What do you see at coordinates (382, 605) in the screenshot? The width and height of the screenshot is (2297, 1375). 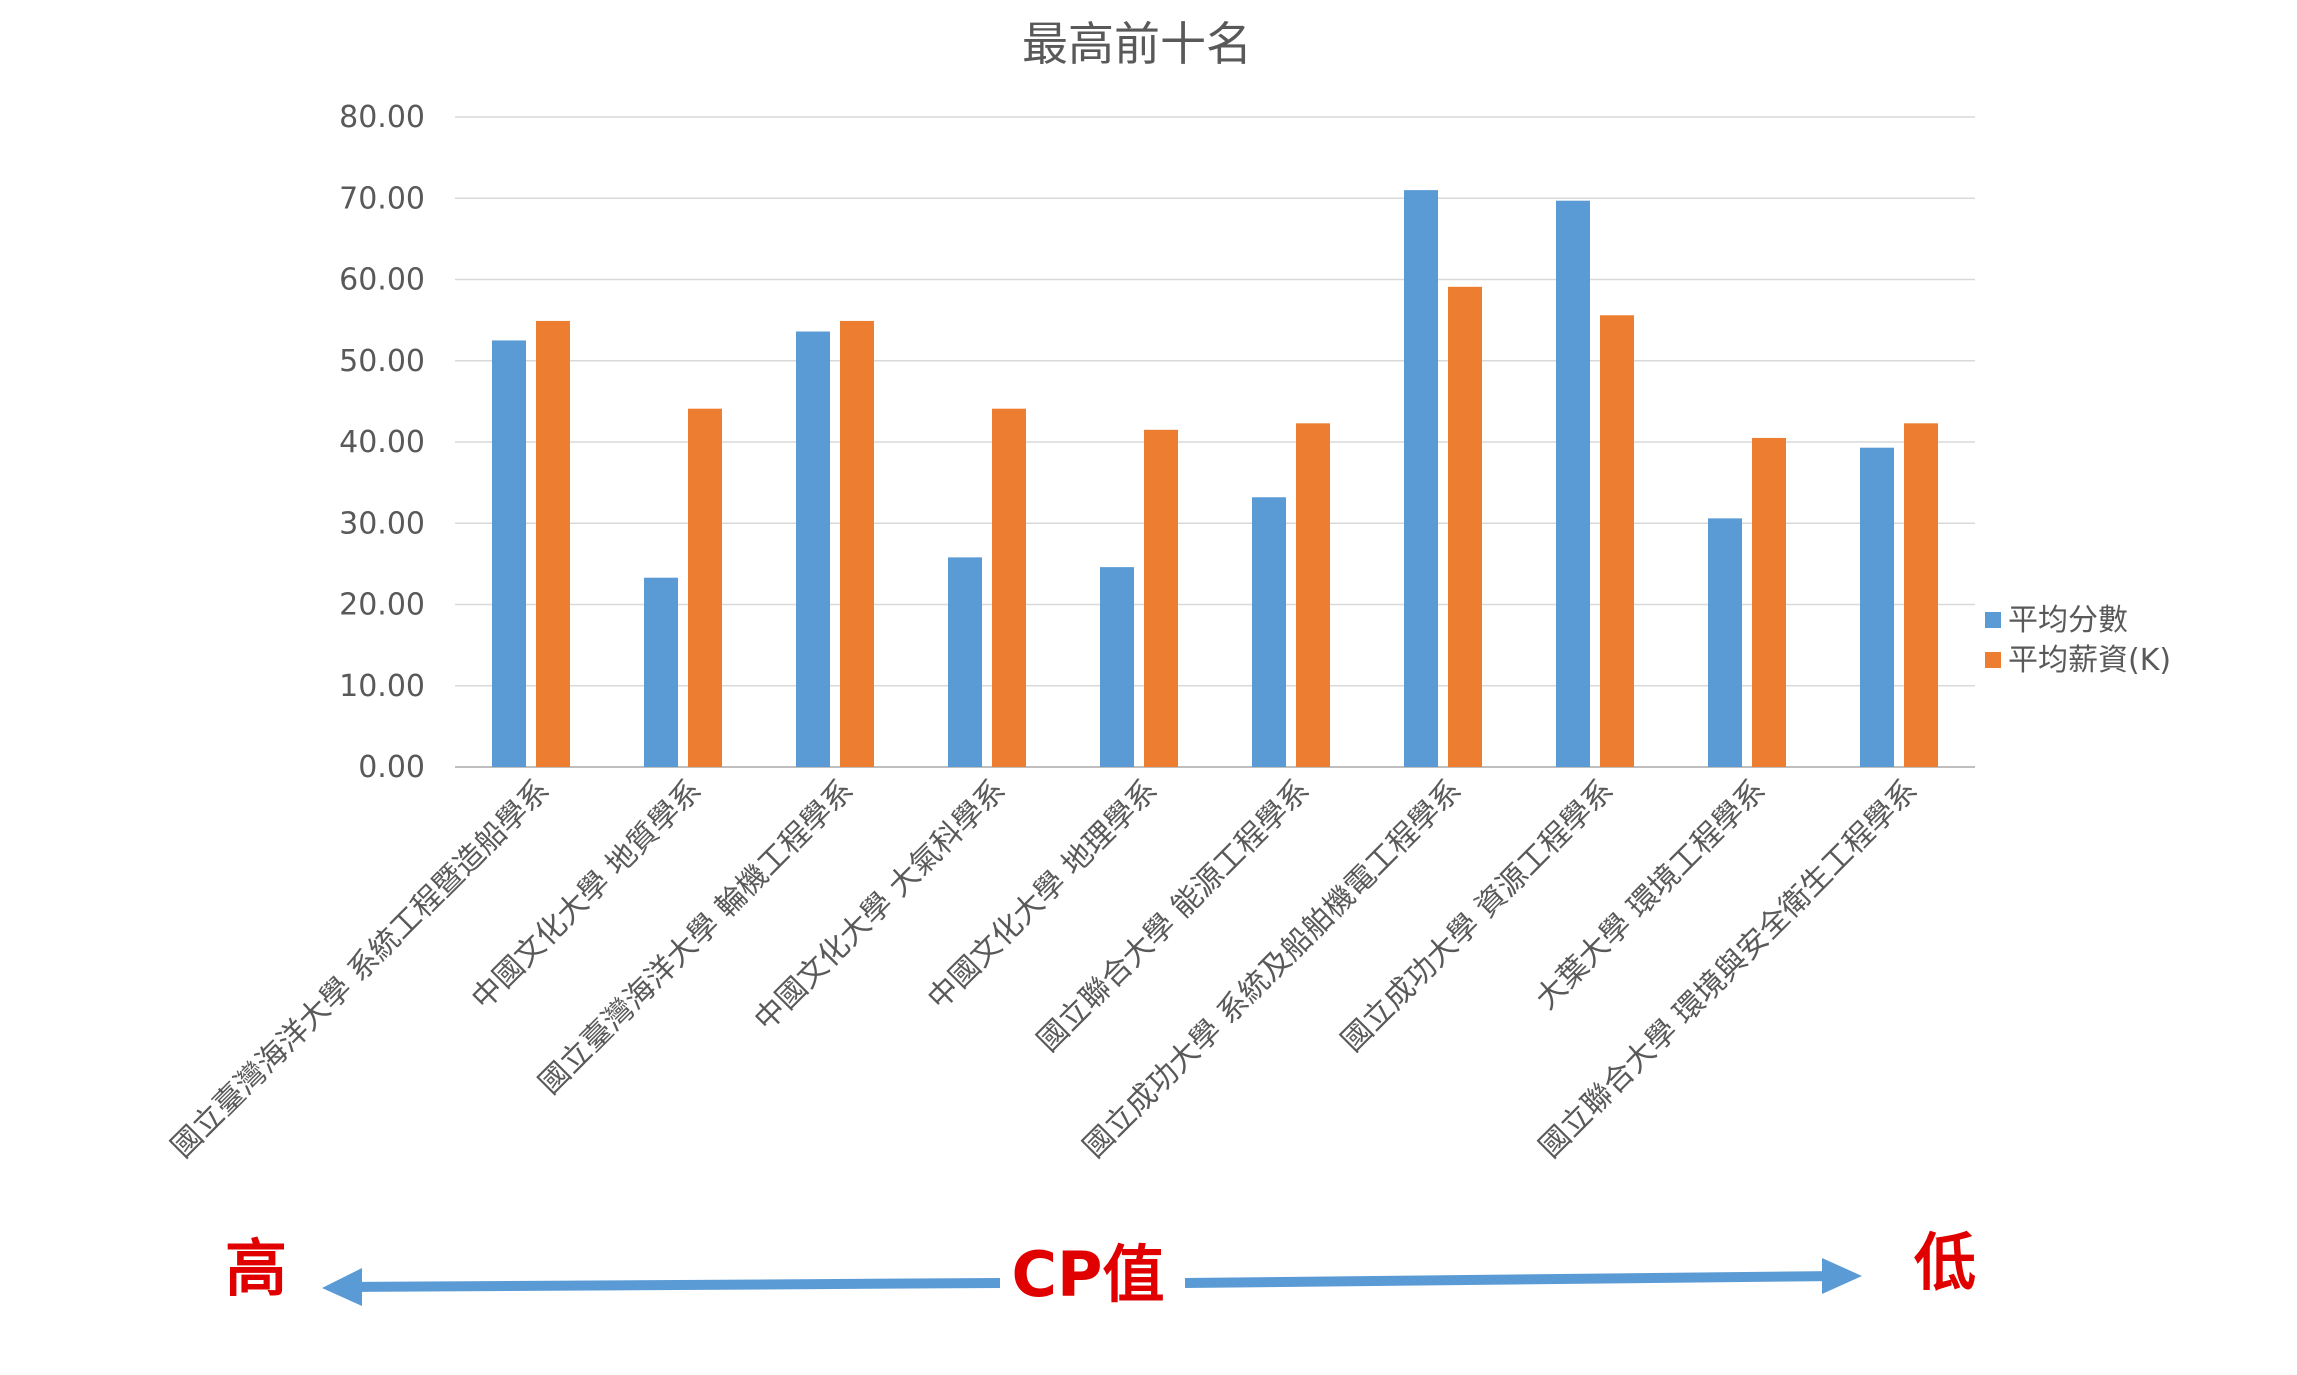 I see `y-tick-label: 20.00` at bounding box center [382, 605].